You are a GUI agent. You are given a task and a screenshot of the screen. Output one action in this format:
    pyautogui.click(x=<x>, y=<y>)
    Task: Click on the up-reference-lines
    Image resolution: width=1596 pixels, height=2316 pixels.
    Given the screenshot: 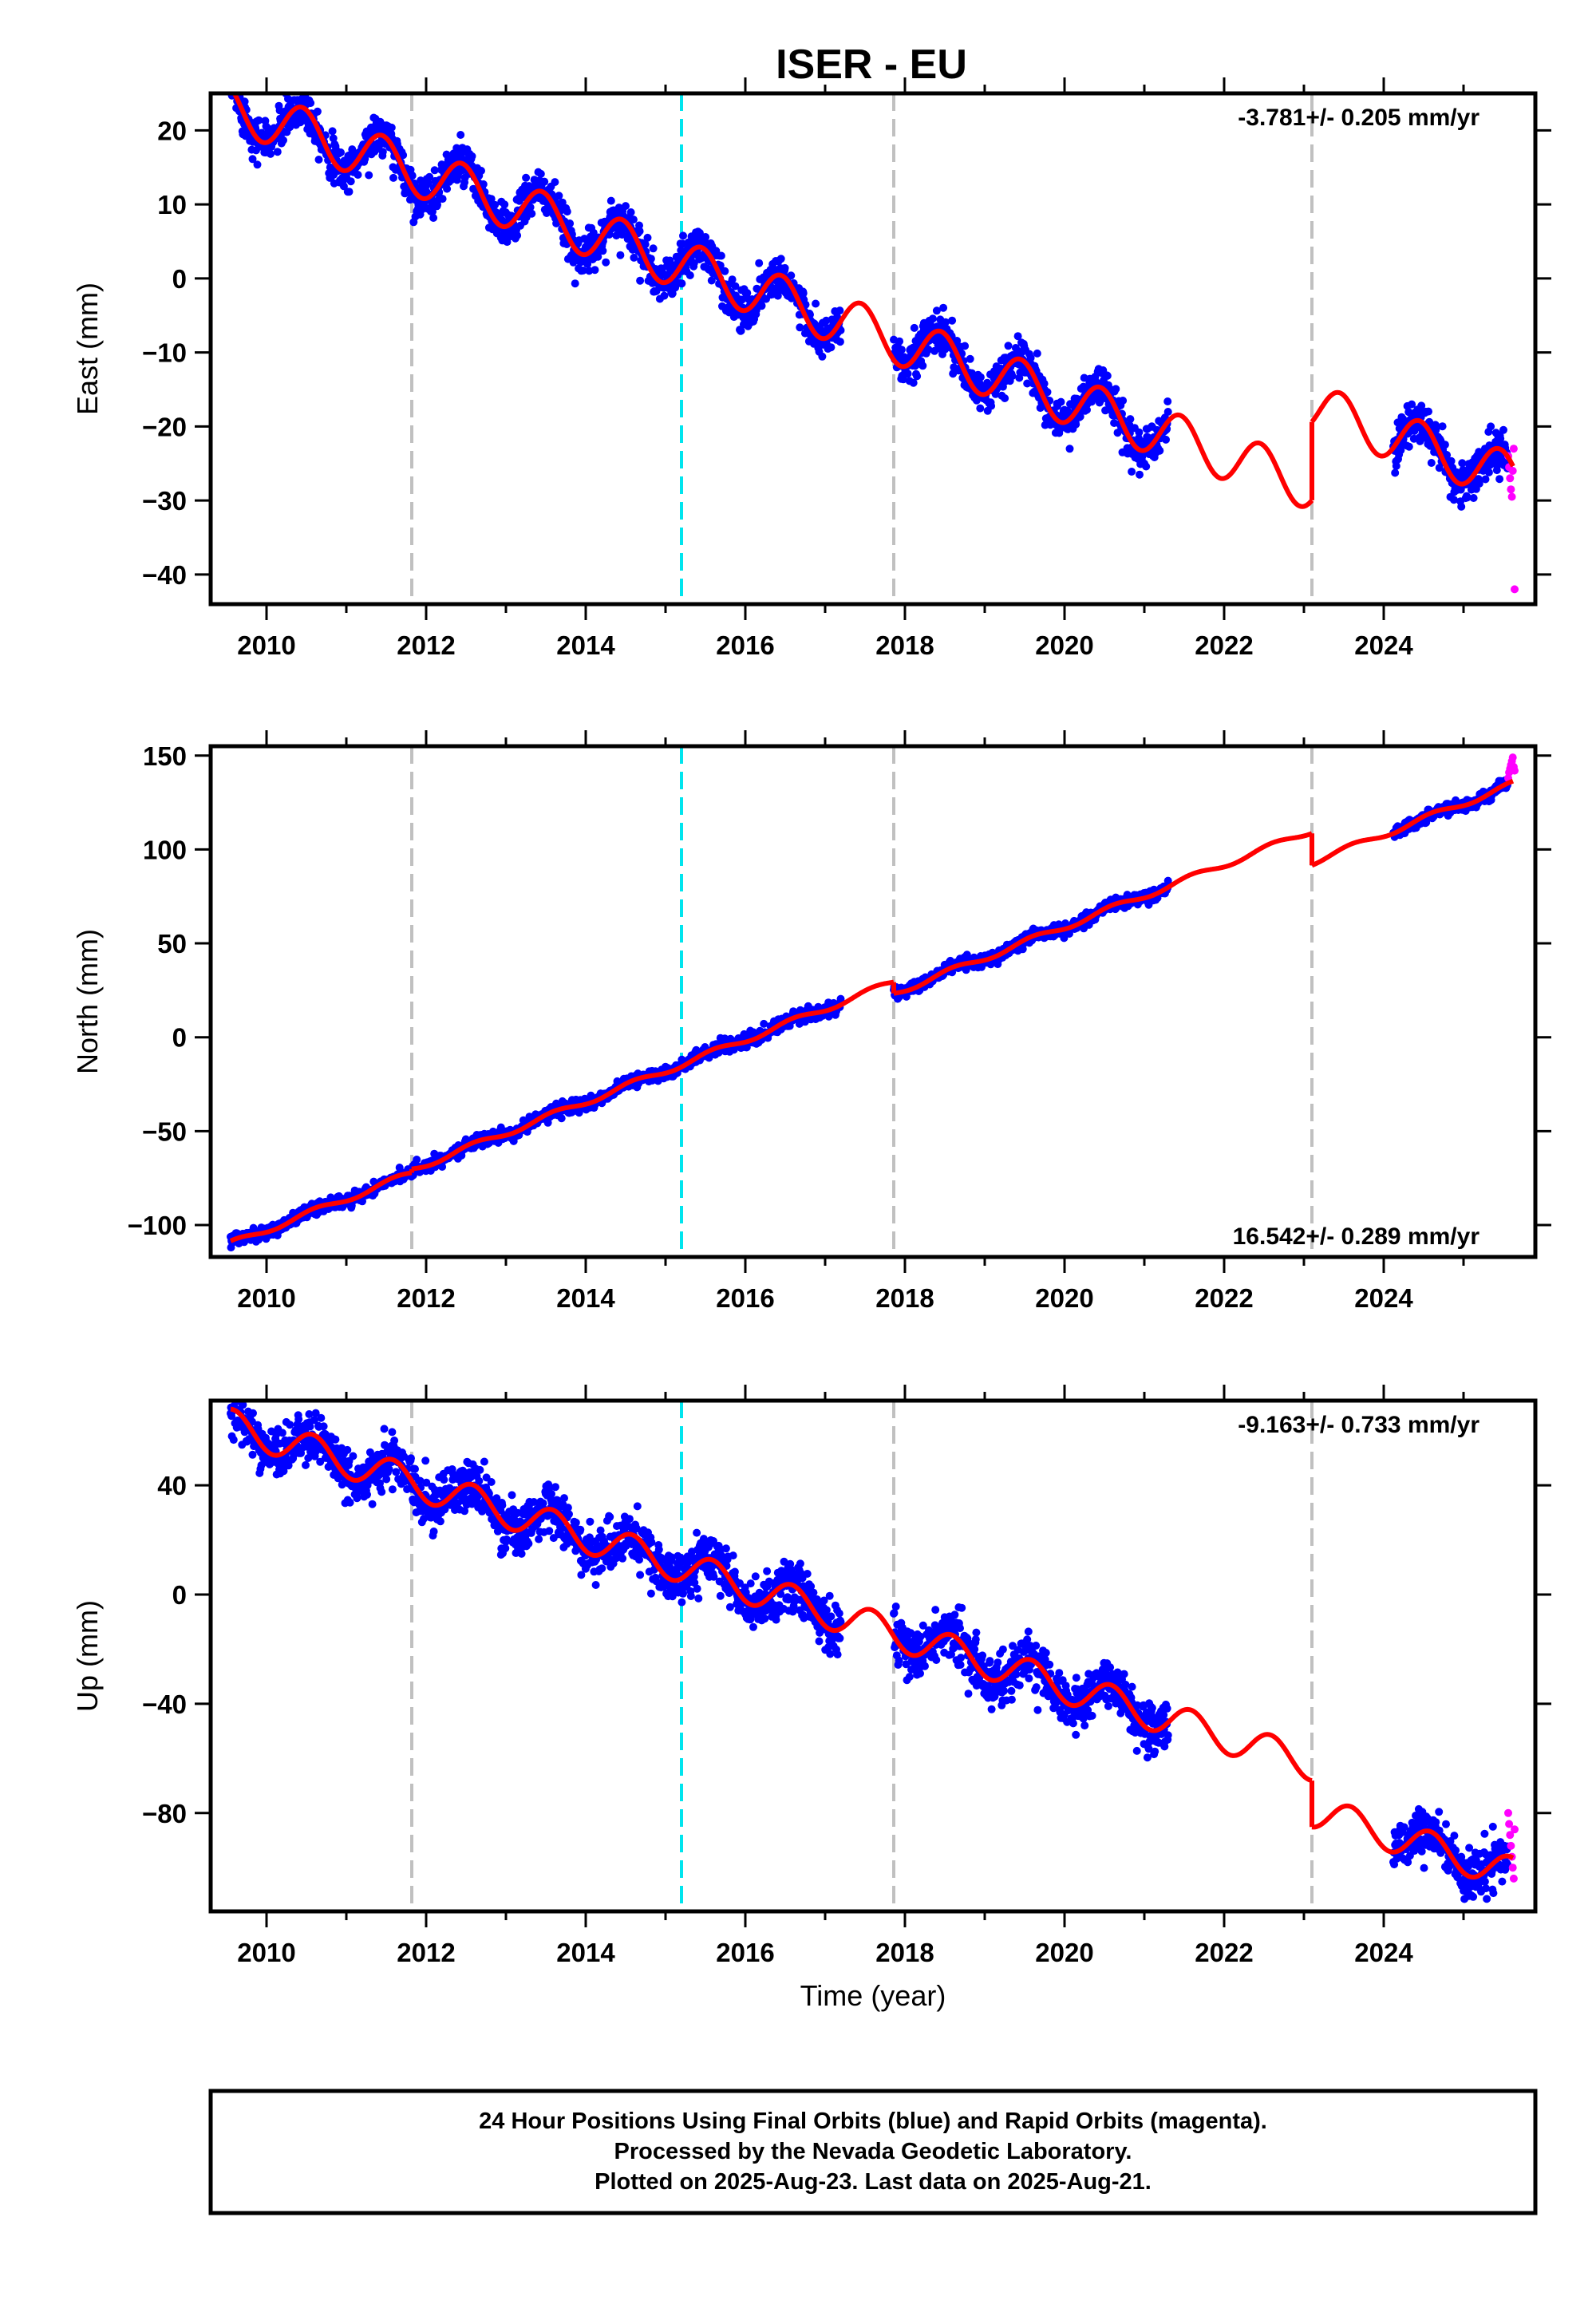 What is the action you would take?
    pyautogui.click(x=862, y=1656)
    